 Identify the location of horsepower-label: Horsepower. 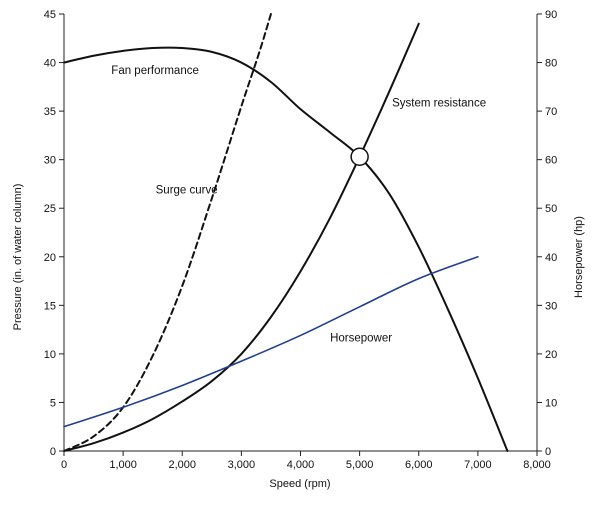
(361, 338).